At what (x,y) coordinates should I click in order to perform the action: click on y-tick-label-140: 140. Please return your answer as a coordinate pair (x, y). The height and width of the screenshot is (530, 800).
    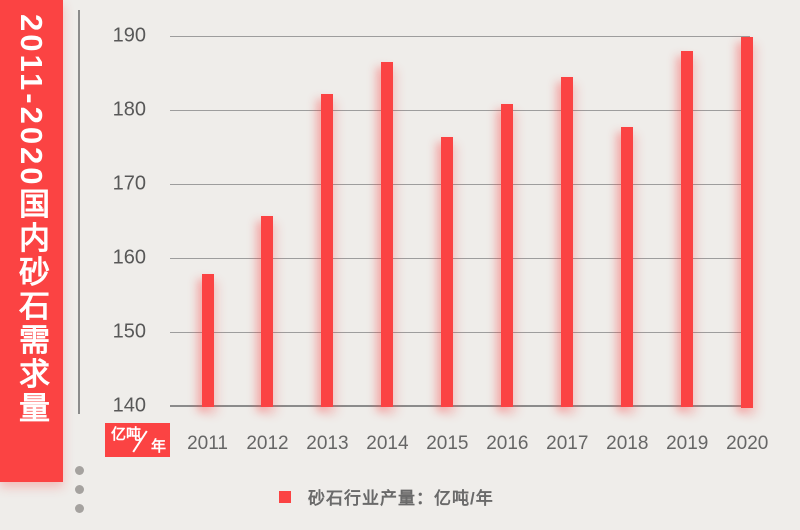
    Looking at the image, I should click on (129, 405).